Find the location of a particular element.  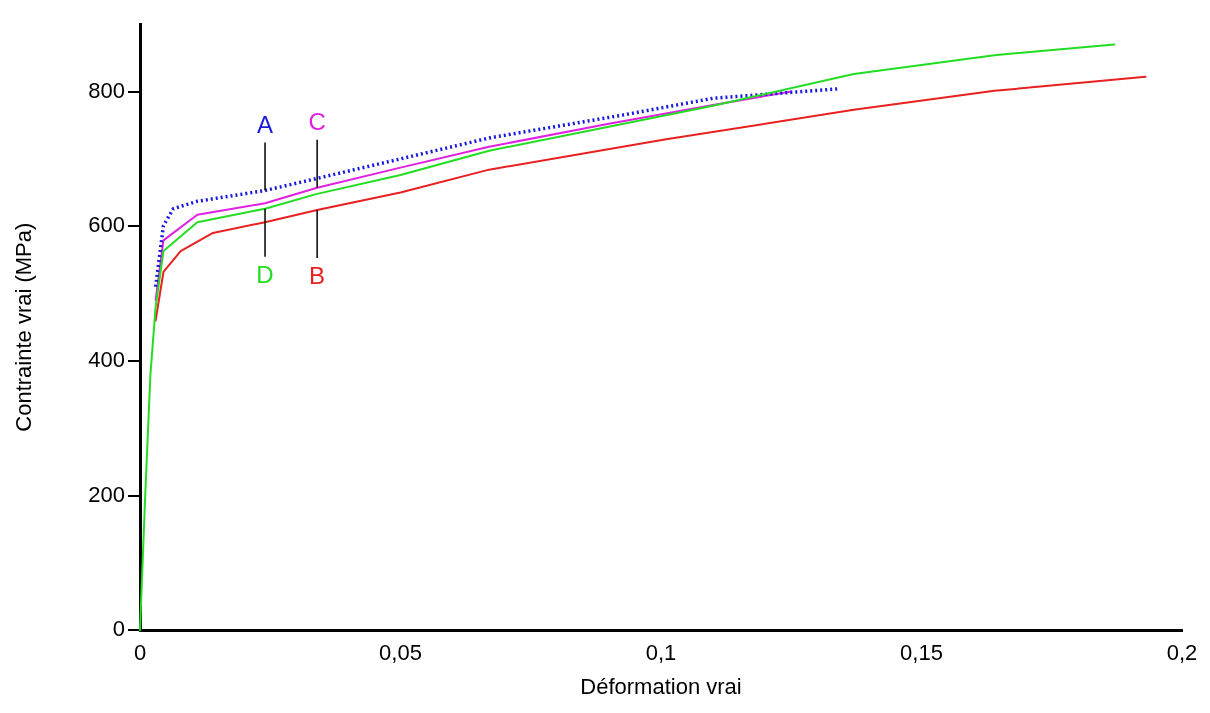

y-tick-label: 600 is located at coordinates (106, 225).